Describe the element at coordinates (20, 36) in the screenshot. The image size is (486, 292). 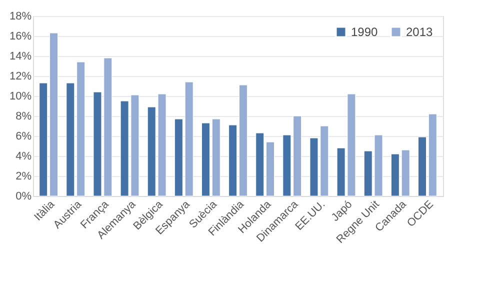
I see `y-tick-label: 16%` at that location.